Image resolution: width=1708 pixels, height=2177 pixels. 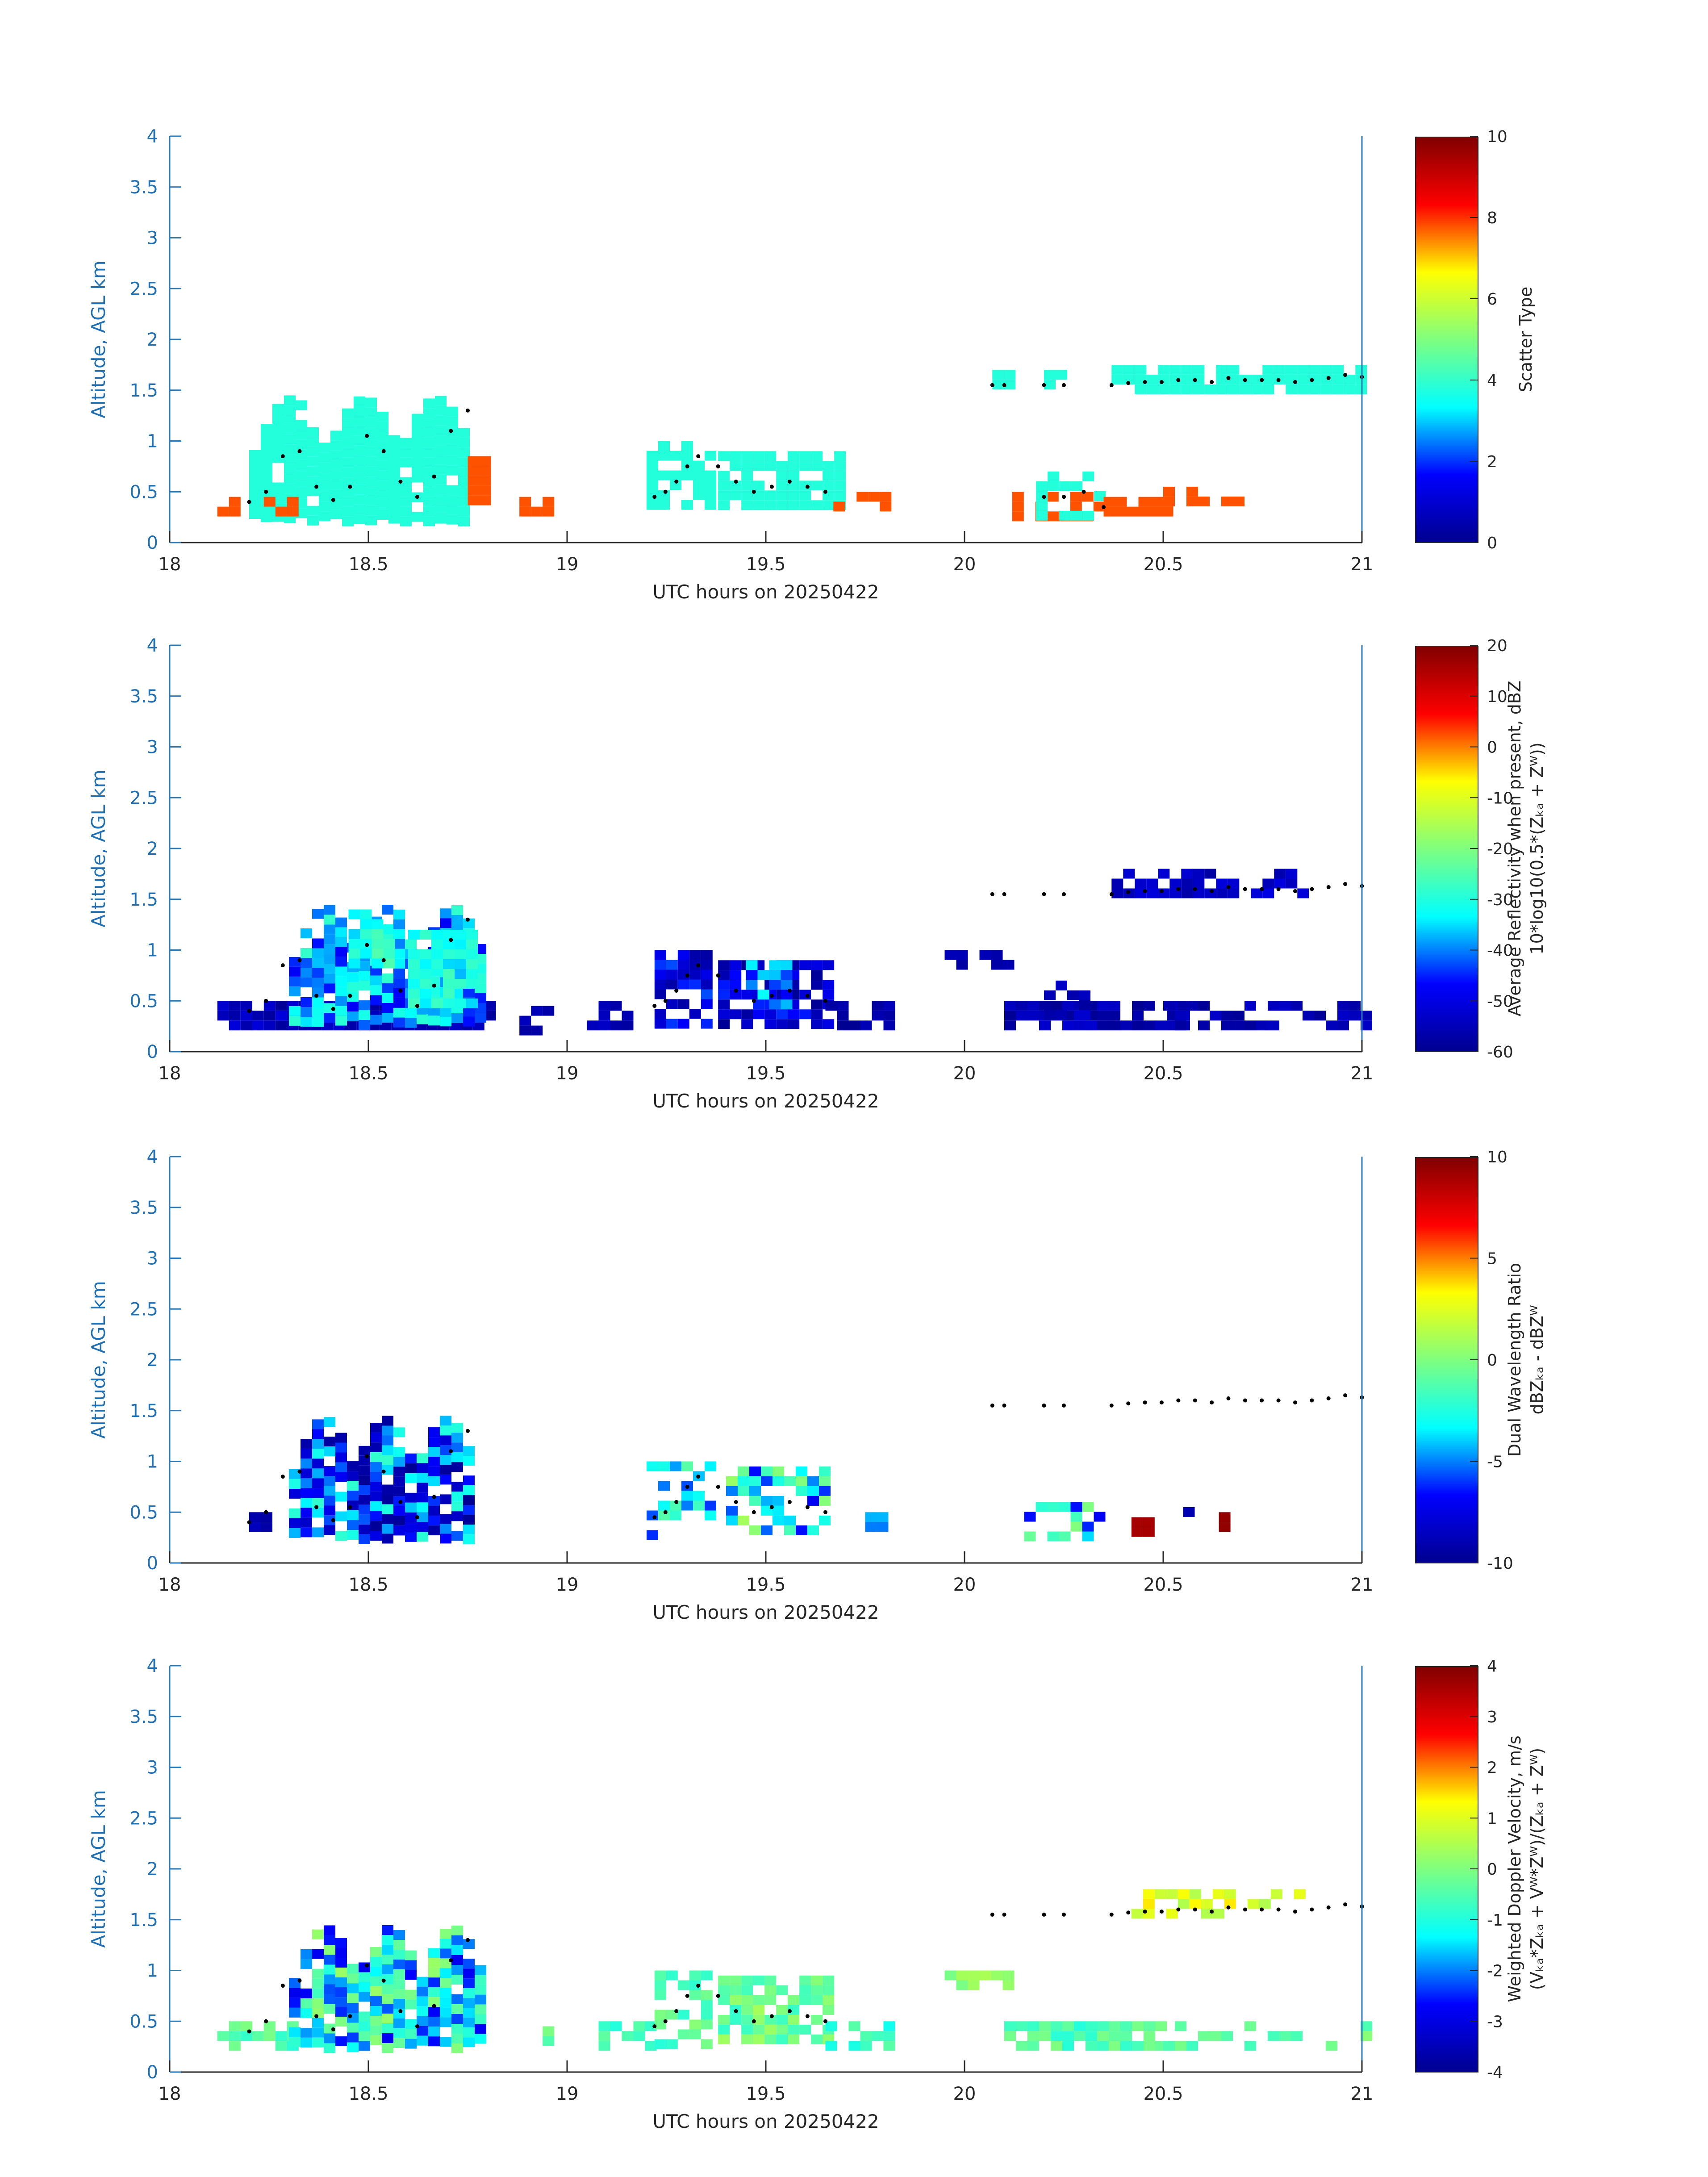 I want to click on y-tick-label: 1, so click(x=152, y=950).